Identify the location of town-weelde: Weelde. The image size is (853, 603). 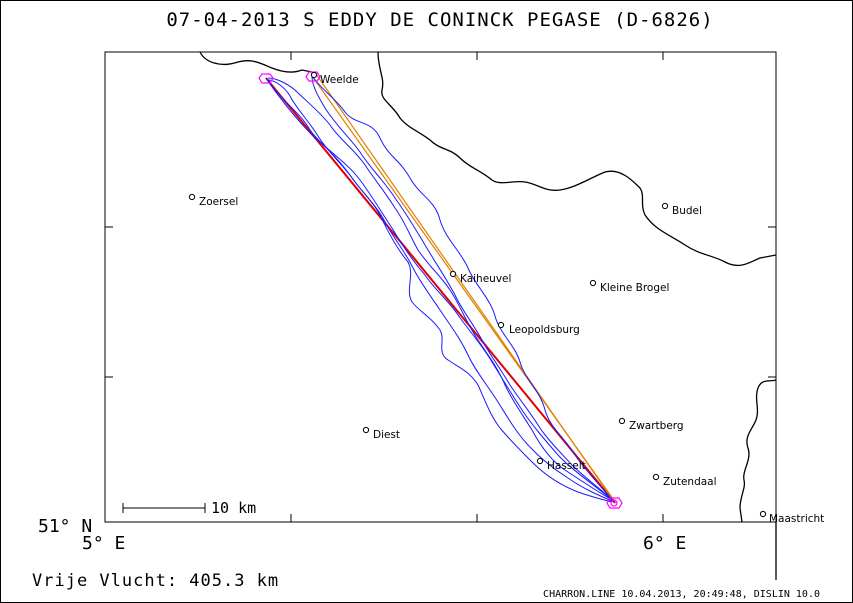
(334, 78).